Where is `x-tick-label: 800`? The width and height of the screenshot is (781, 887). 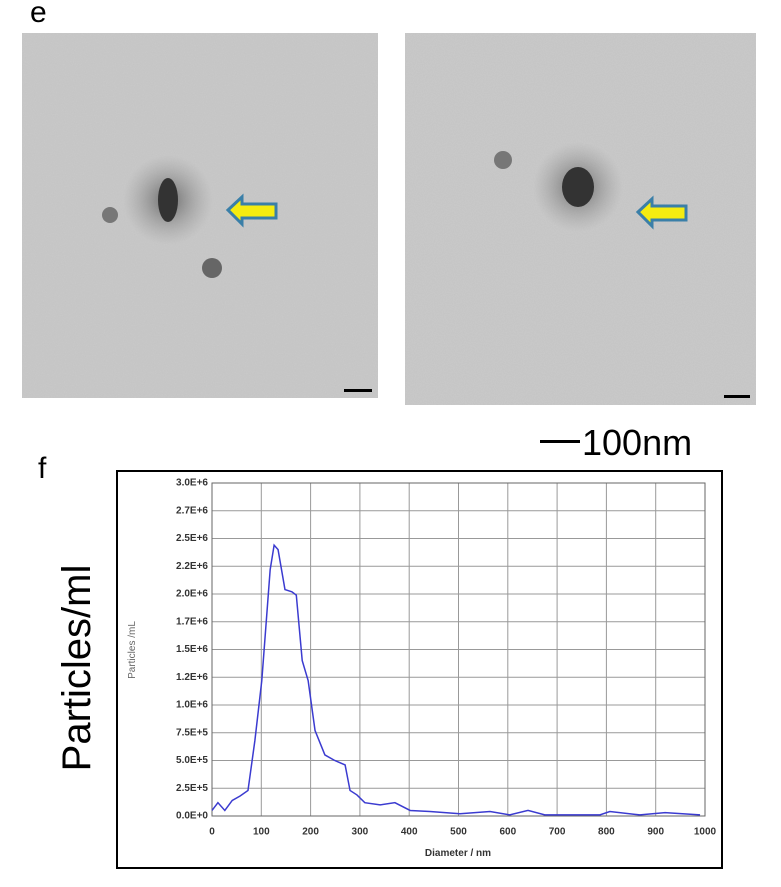
x-tick-label: 800 is located at coordinates (606, 832).